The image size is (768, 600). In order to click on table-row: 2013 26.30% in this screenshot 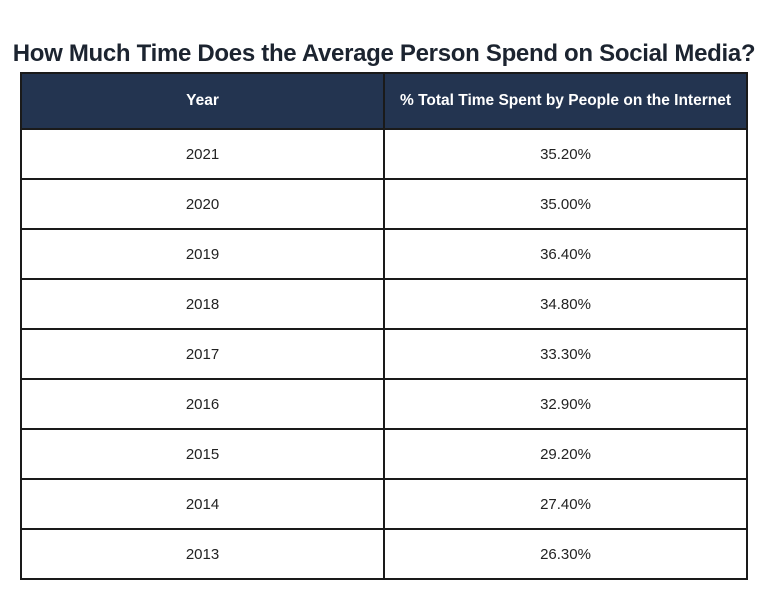, I will do `click(384, 554)`.